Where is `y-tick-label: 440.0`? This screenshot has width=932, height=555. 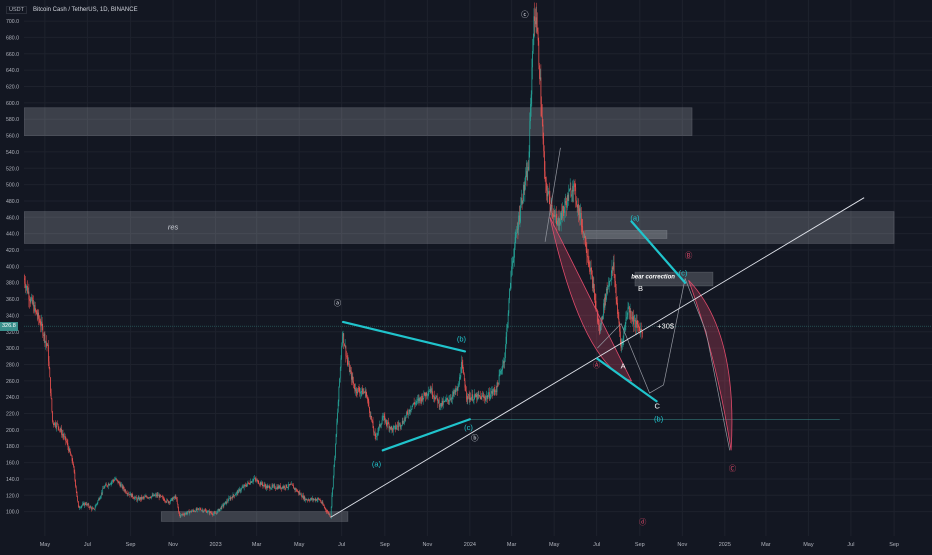
y-tick-label: 440.0 is located at coordinates (12, 235).